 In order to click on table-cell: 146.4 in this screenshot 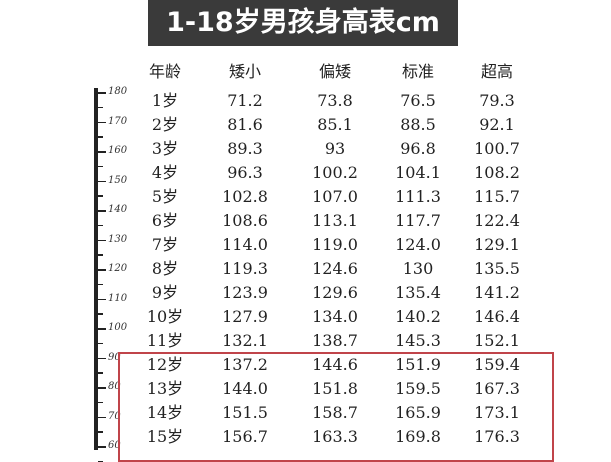, I will do `click(497, 316)`.